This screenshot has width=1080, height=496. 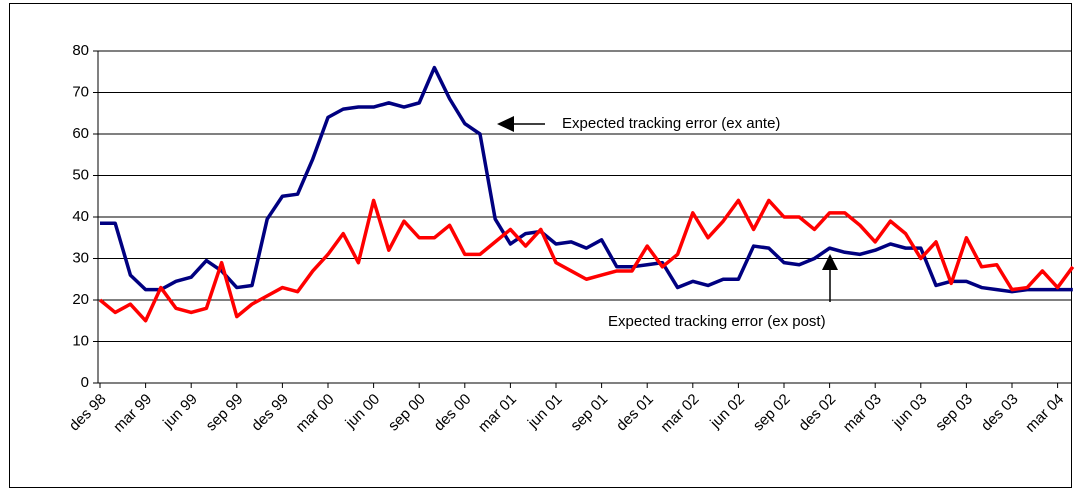 I want to click on x-tick-label: des 99, so click(x=270, y=413).